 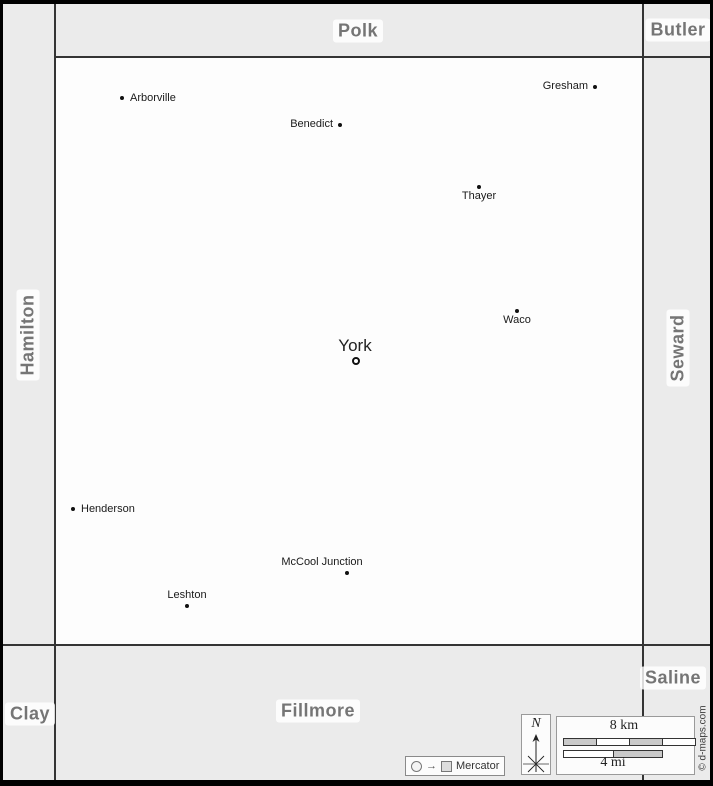 What do you see at coordinates (311, 124) in the screenshot?
I see `town-label-benedict: Benedict` at bounding box center [311, 124].